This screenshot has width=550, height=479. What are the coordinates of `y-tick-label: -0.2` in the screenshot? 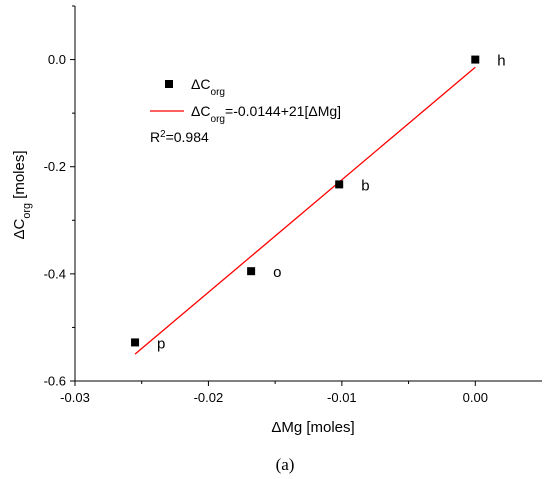 It's located at (55, 166).